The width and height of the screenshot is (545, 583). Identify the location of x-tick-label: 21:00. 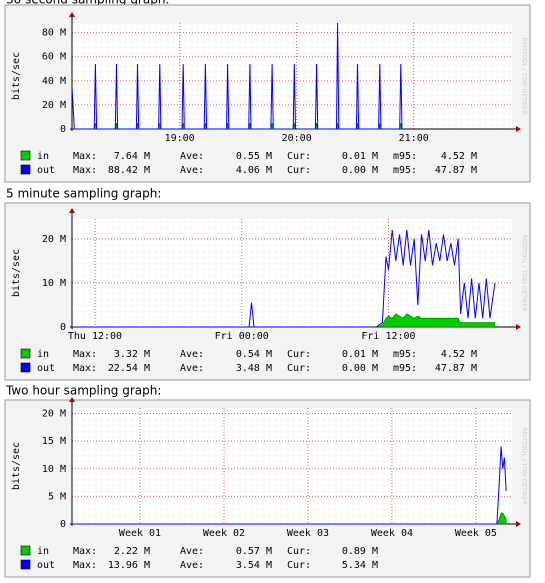
(414, 138).